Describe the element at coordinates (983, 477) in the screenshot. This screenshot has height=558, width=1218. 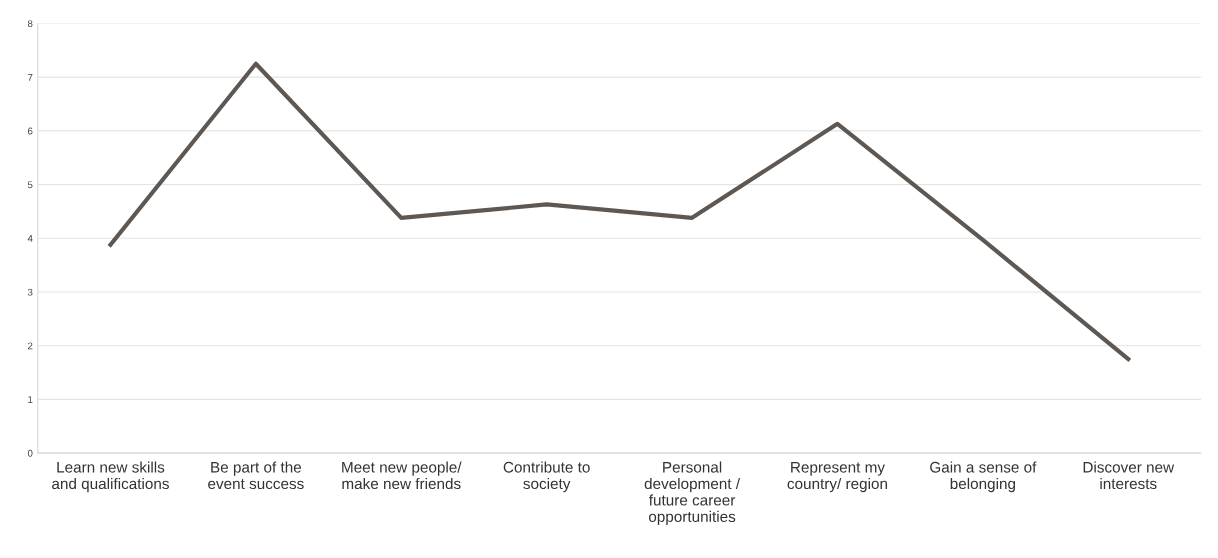
I see `x-tick-label: Gain a sense of belonging` at that location.